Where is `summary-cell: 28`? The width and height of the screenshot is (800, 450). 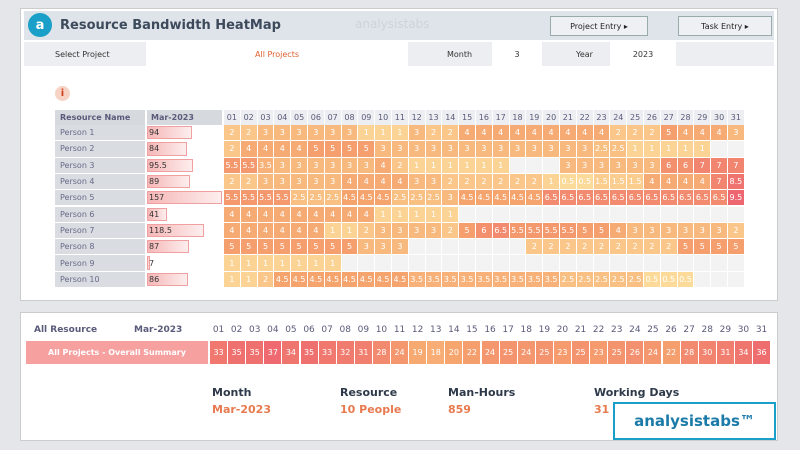
summary-cell: 28 is located at coordinates (689, 352).